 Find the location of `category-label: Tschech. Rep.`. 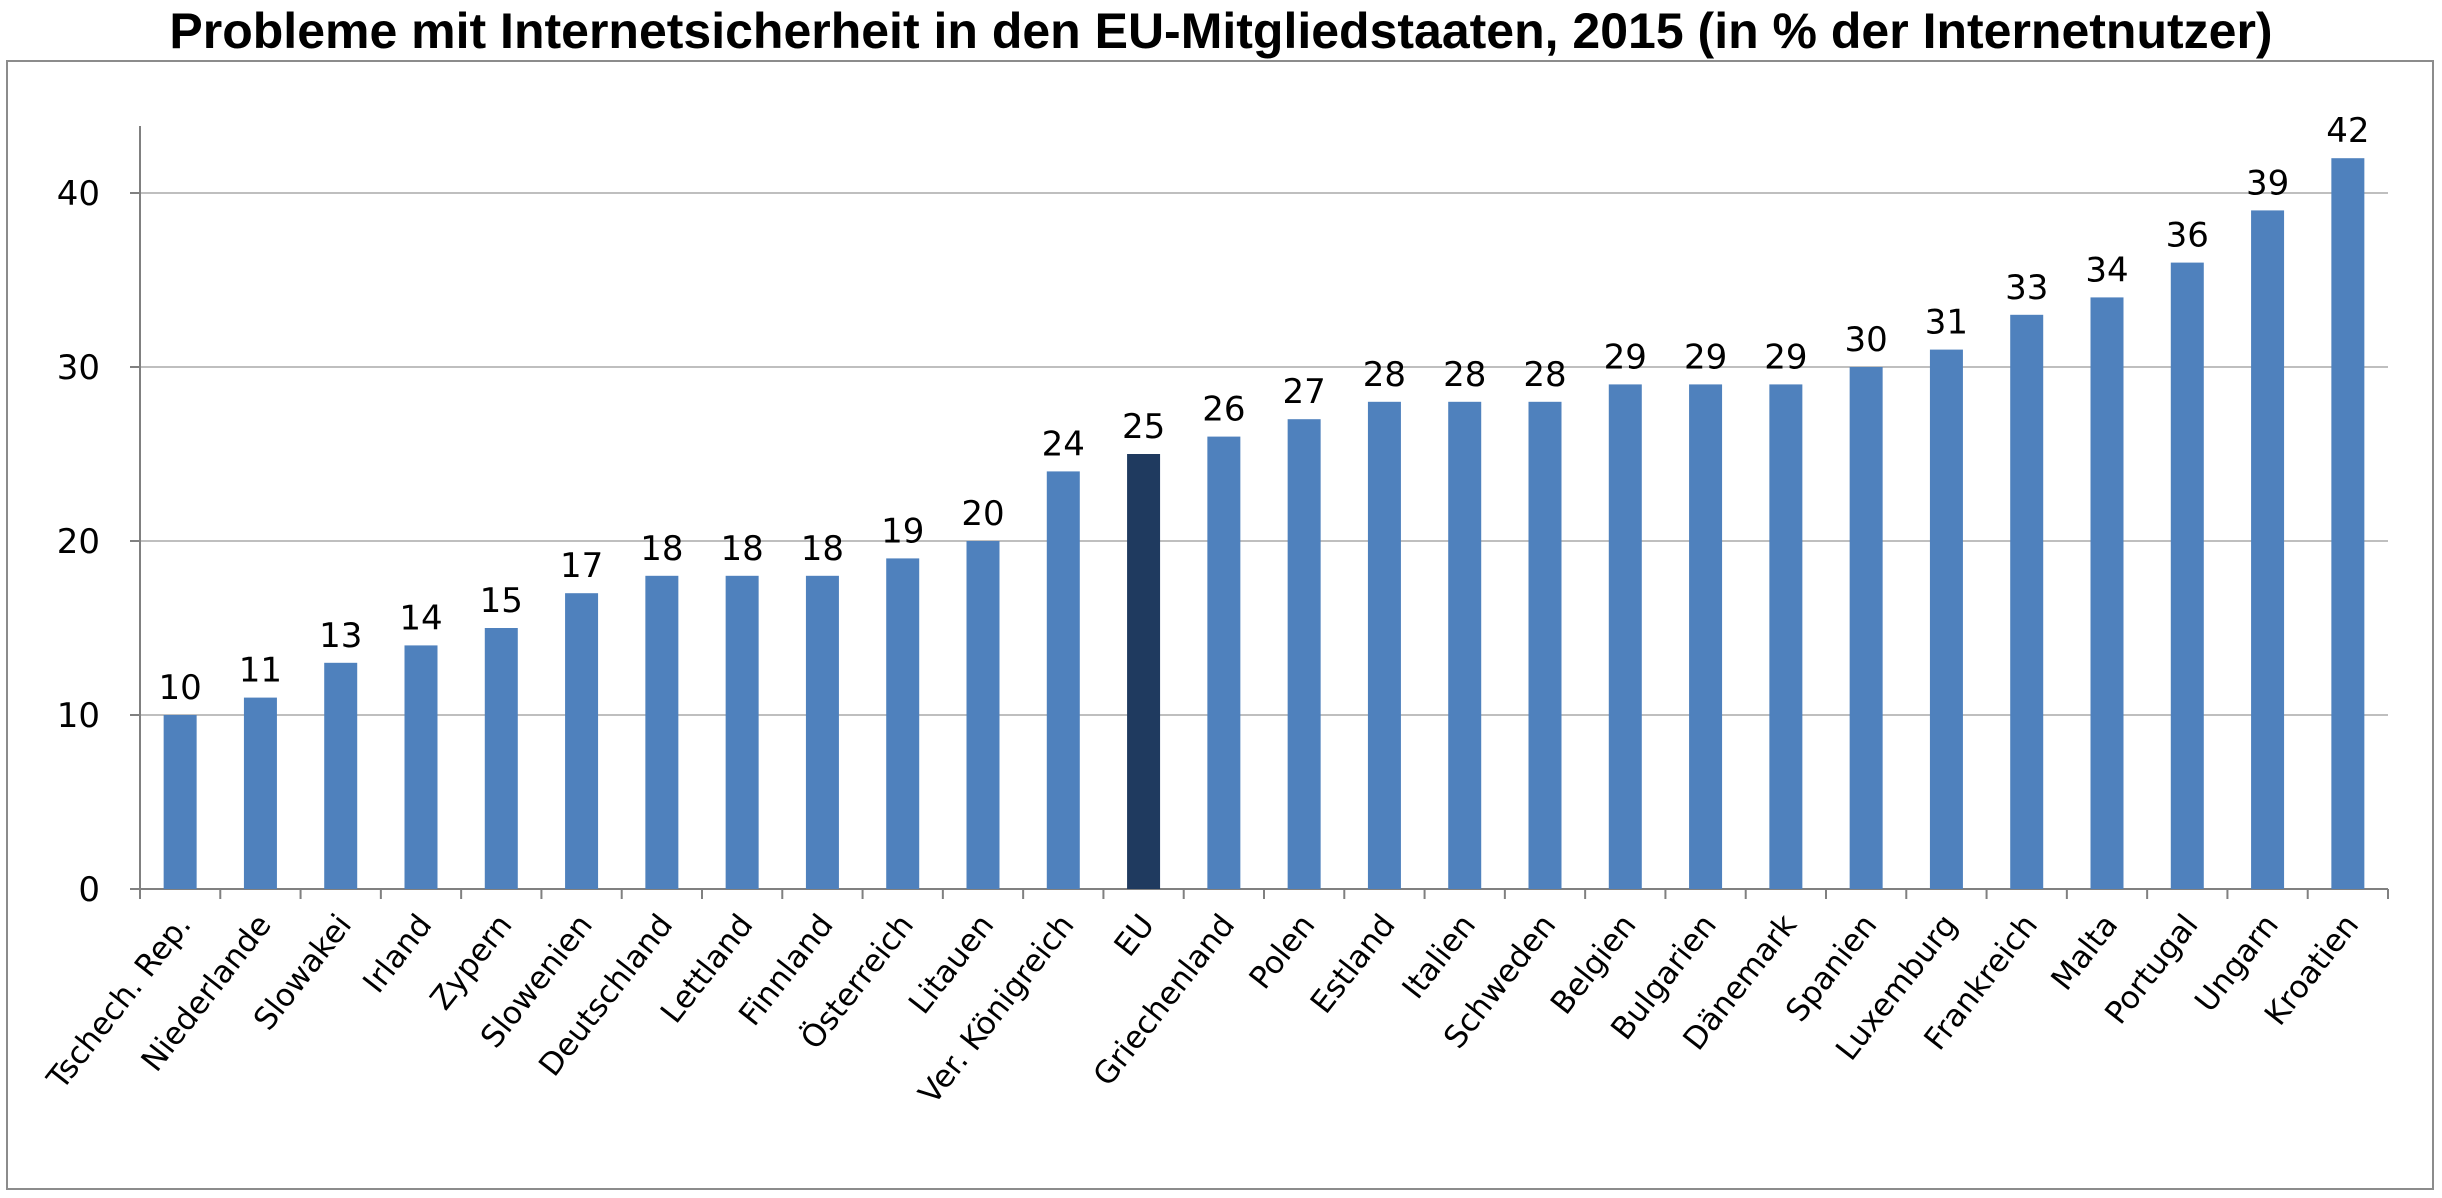

category-label: Tschech. Rep. is located at coordinates (119, 1002).